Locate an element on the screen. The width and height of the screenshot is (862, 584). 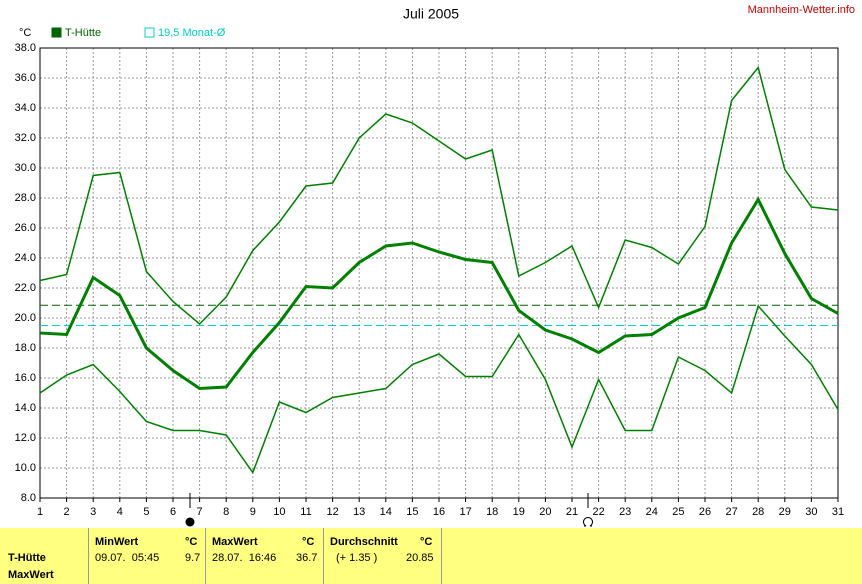
x-tick-label: 5 is located at coordinates (146, 512).